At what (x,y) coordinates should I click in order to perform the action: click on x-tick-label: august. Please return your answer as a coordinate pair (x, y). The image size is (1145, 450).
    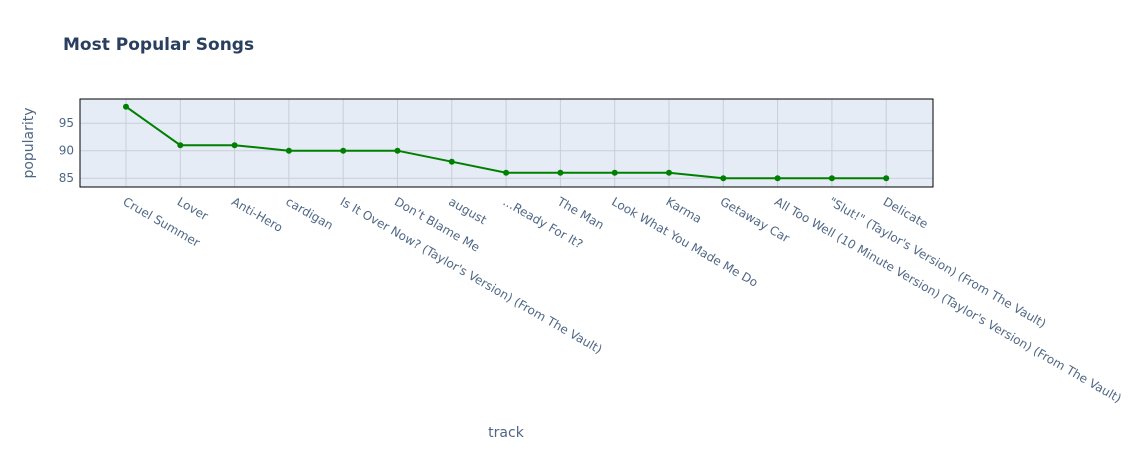
    Looking at the image, I should click on (467, 210).